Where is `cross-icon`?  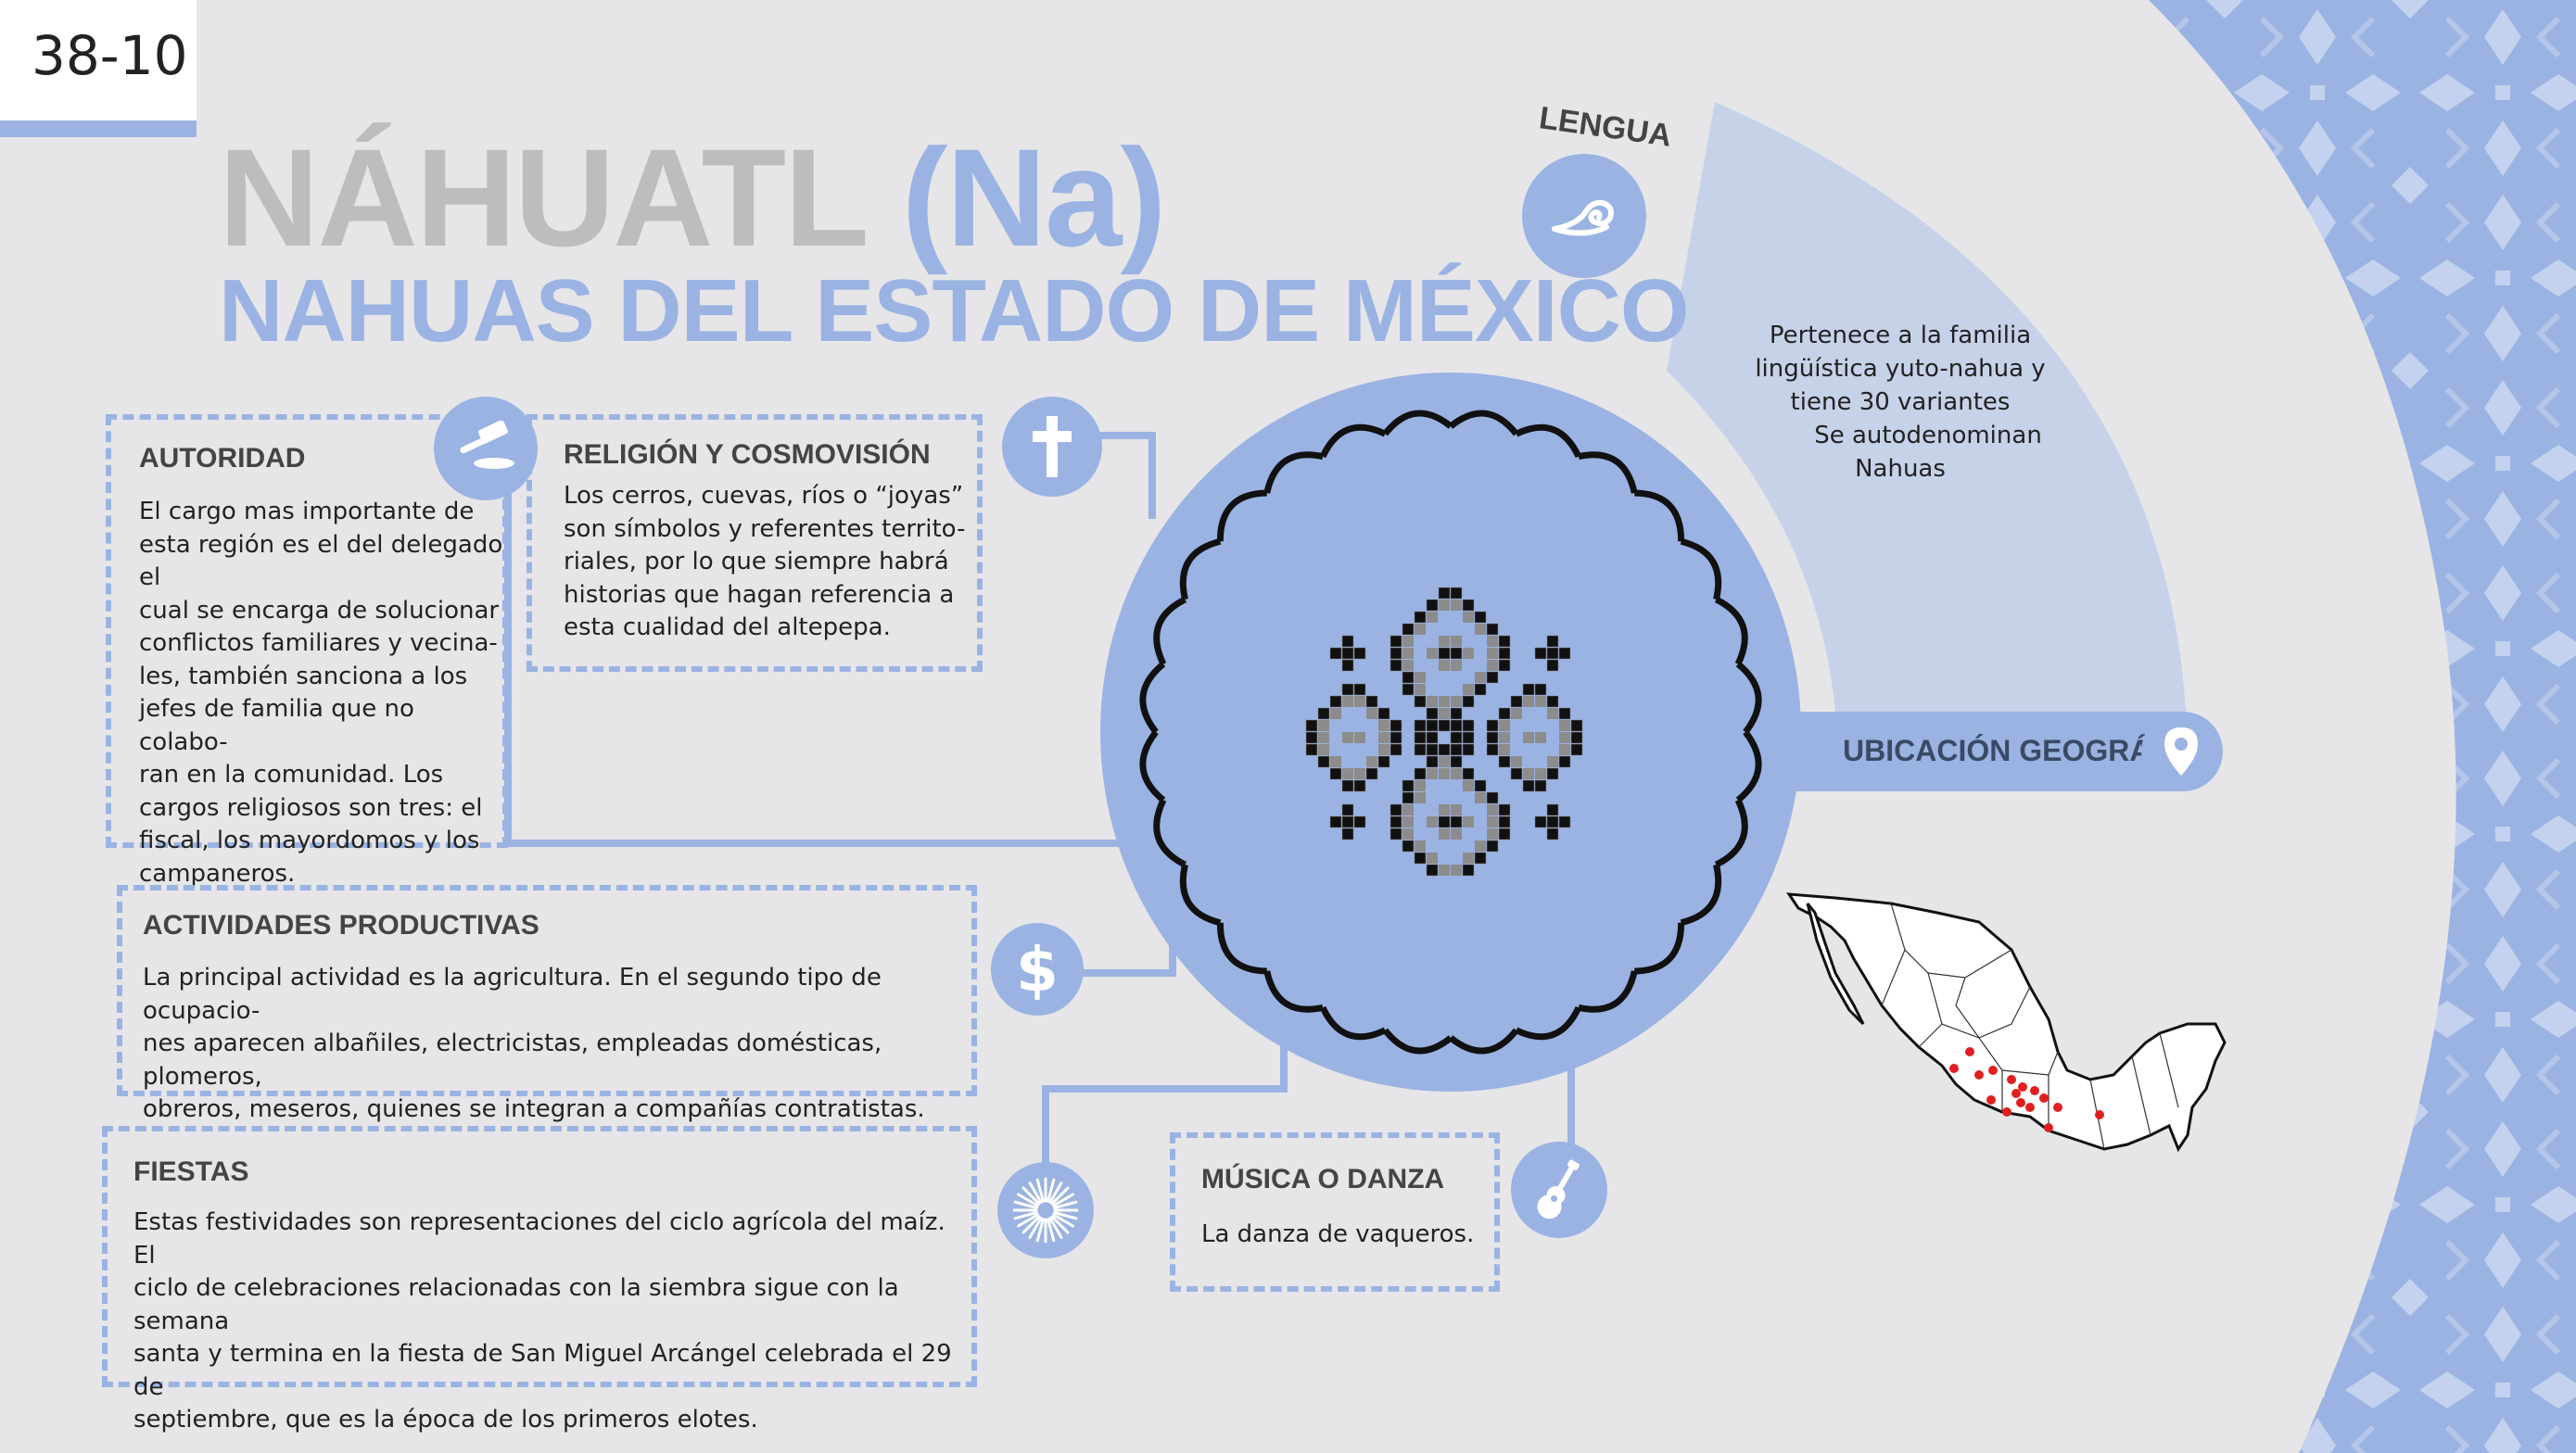 cross-icon is located at coordinates (1052, 446).